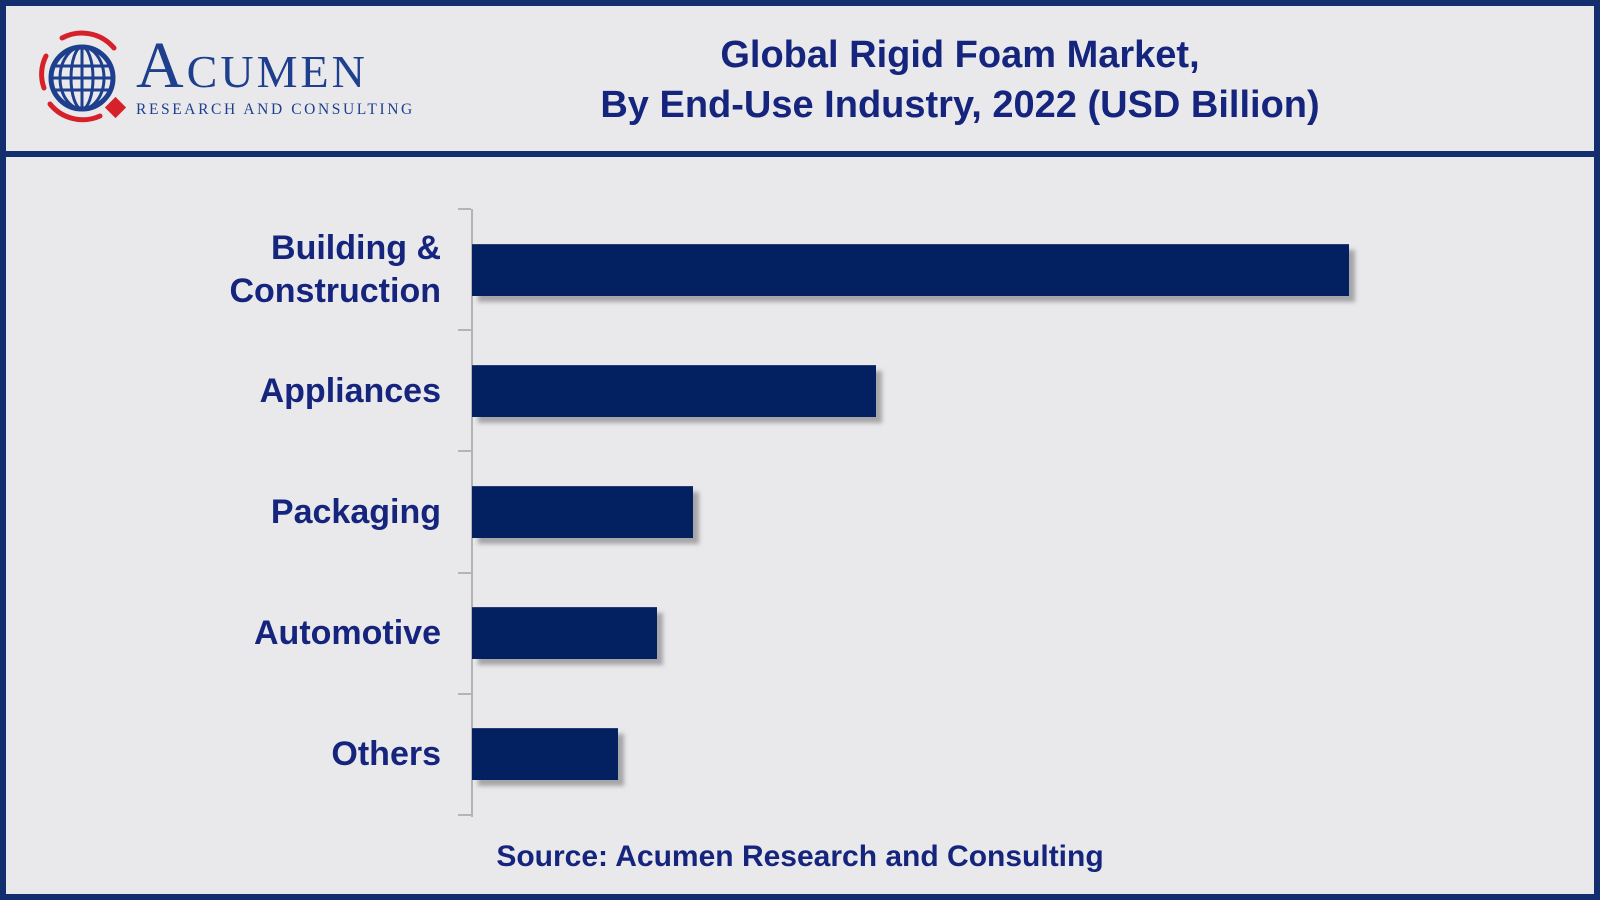 The width and height of the screenshot is (1600, 900). I want to click on bar-appliances, so click(674, 390).